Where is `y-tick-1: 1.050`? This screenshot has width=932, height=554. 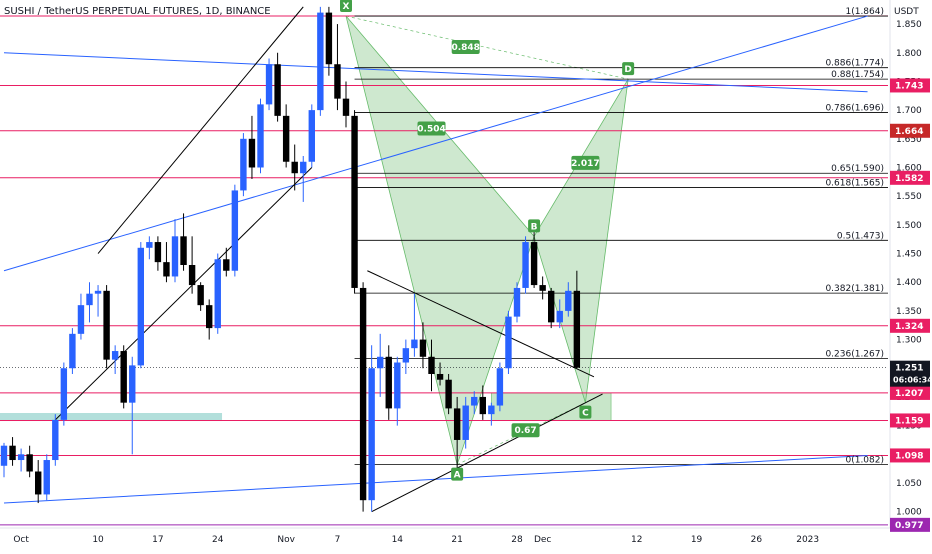 y-tick-1: 1.050 is located at coordinates (909, 484).